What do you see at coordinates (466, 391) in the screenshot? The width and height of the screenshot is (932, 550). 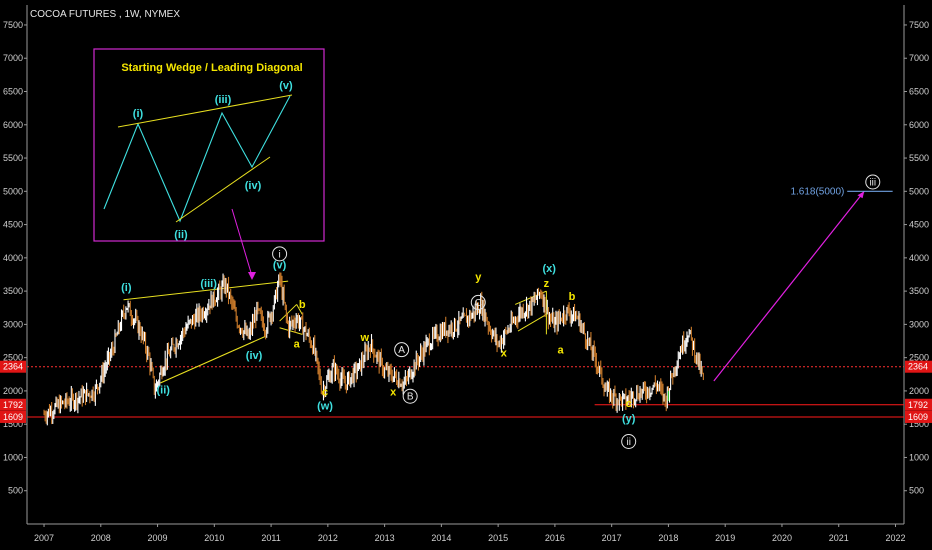 I see `support-lines: 2364 2364 1792 1792 1609 1609` at bounding box center [466, 391].